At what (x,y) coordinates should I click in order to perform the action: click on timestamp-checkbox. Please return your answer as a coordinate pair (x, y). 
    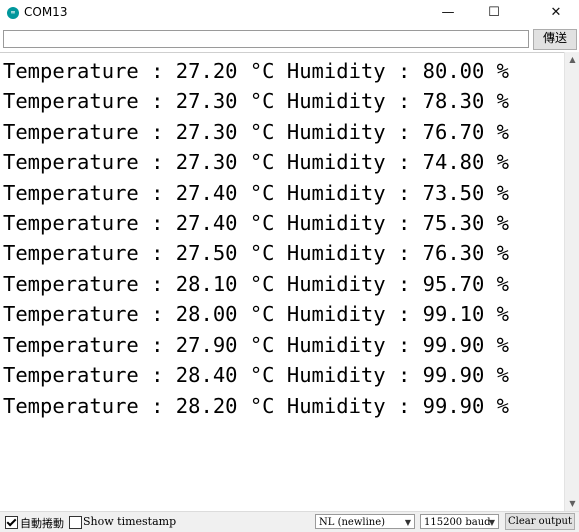
    Looking at the image, I should click on (75, 522).